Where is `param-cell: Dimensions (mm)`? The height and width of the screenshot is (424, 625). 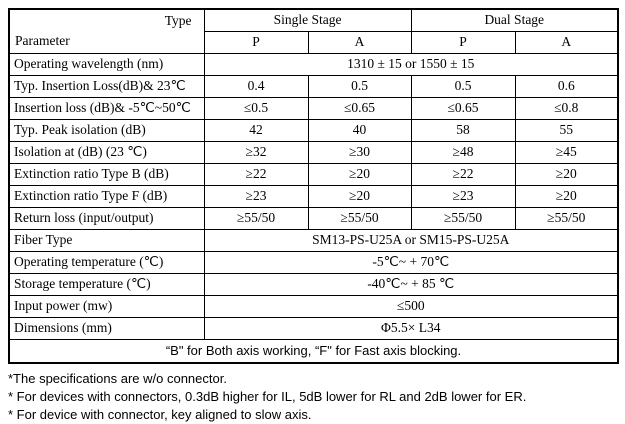
param-cell: Dimensions (mm) is located at coordinates (106, 328).